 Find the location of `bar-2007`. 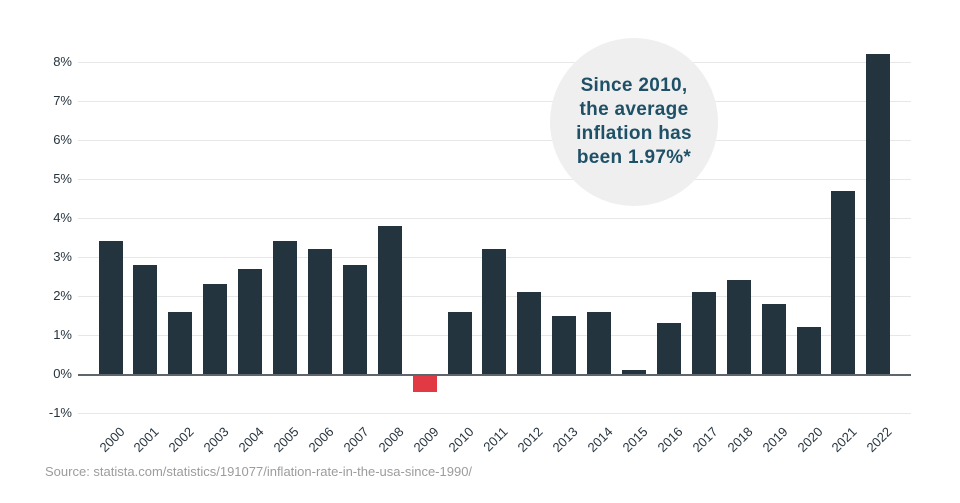

bar-2007 is located at coordinates (354, 319).